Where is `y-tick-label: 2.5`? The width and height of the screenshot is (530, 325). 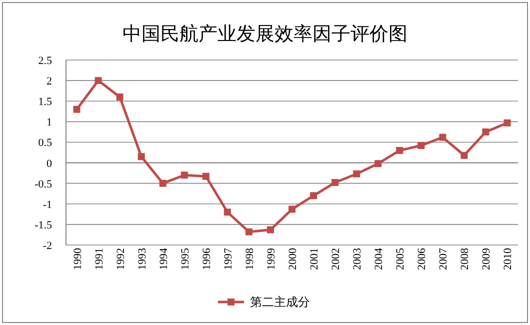 y-tick-label: 2.5 is located at coordinates (45, 61).